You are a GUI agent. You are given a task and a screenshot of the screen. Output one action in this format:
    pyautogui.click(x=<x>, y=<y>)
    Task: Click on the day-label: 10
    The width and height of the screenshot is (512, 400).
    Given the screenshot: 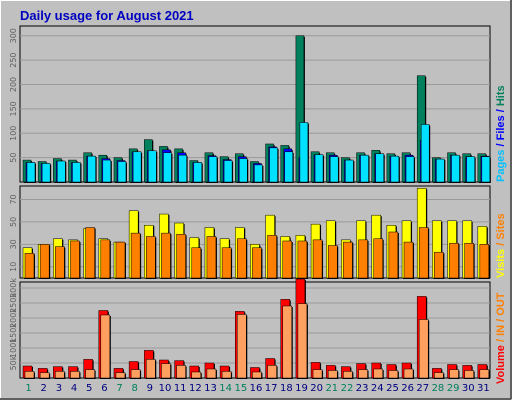 What is the action you would take?
    pyautogui.click(x=165, y=388)
    